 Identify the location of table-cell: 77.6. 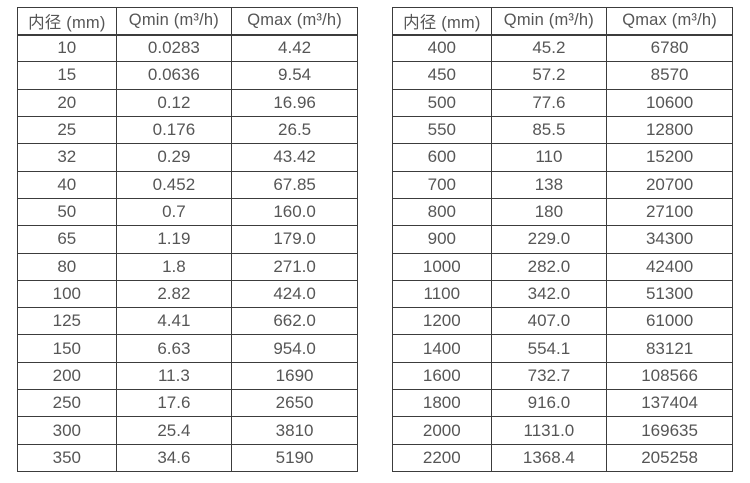
(549, 102).